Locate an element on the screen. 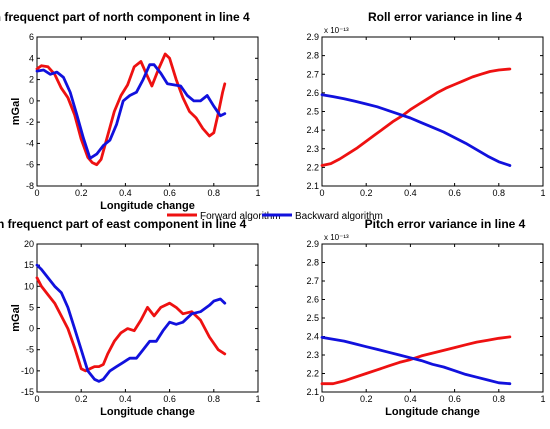 This screenshot has height=429, width=550. y-tick-label: -4 is located at coordinates (30, 143).